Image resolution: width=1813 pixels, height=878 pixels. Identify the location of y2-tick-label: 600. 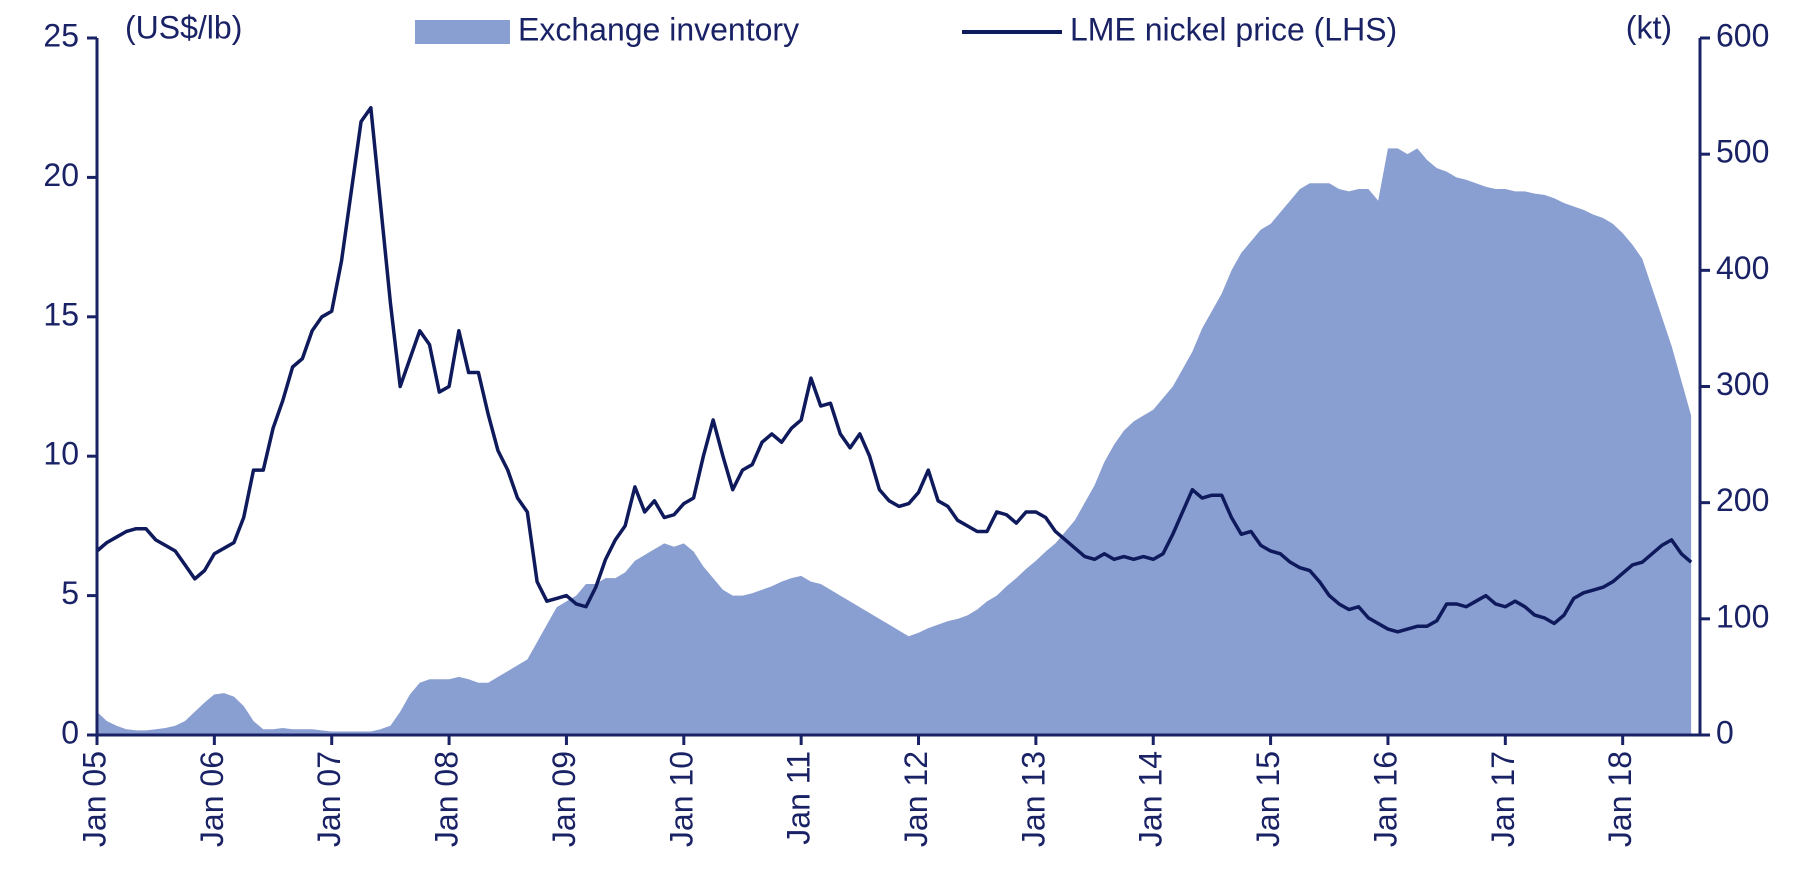
(1742, 35).